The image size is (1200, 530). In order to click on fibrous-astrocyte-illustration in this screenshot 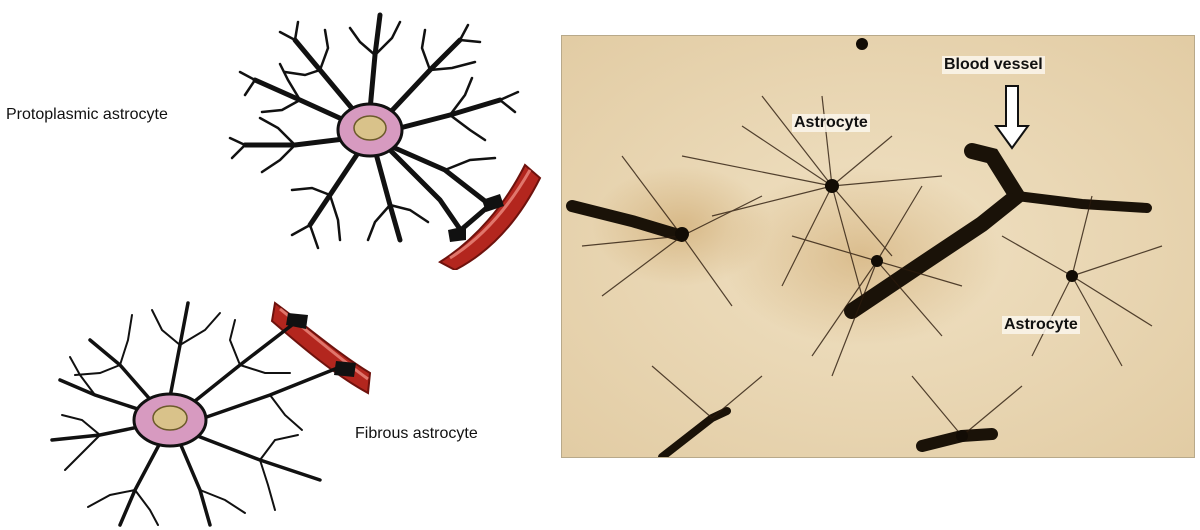, I will do `click(211, 414)`.